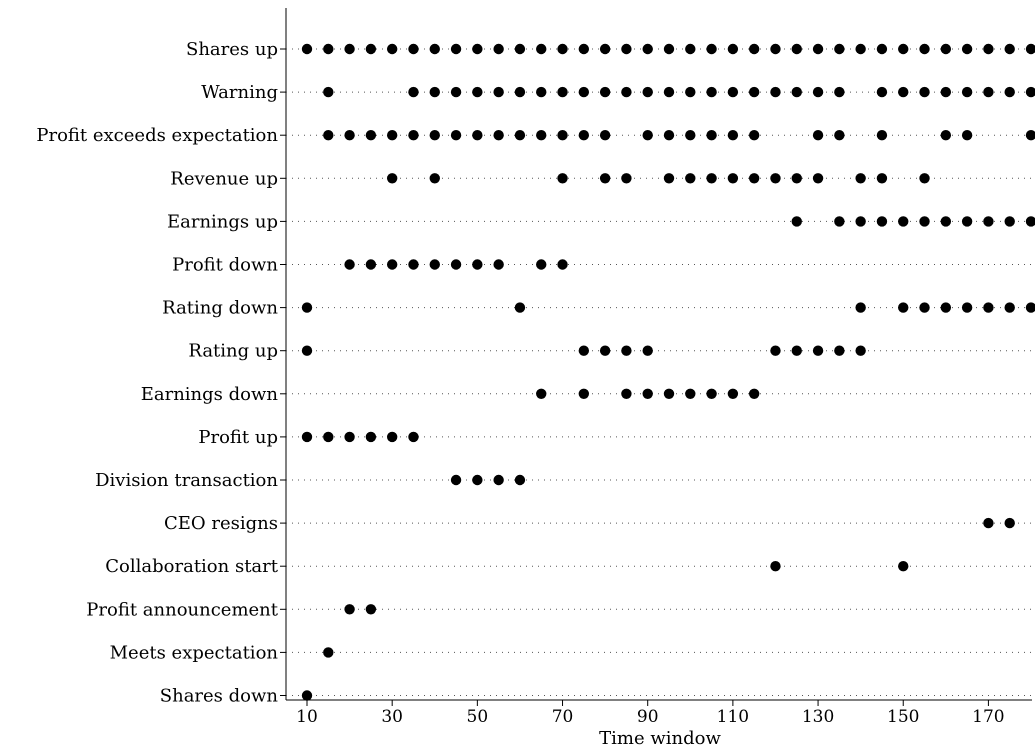 This screenshot has width=1035, height=751. I want to click on y-tick-label: Meets expectation, so click(194, 652).